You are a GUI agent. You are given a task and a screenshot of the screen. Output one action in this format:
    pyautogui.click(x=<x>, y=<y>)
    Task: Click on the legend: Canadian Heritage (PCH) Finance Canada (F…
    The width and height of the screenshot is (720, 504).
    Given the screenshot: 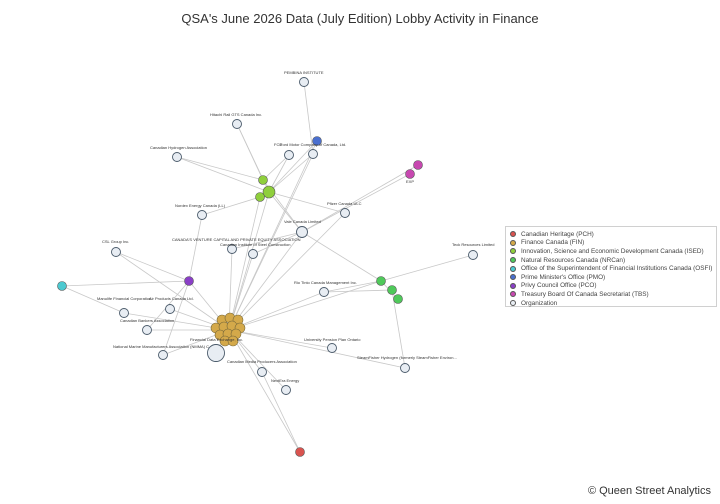 What is the action you would take?
    pyautogui.click(x=611, y=266)
    